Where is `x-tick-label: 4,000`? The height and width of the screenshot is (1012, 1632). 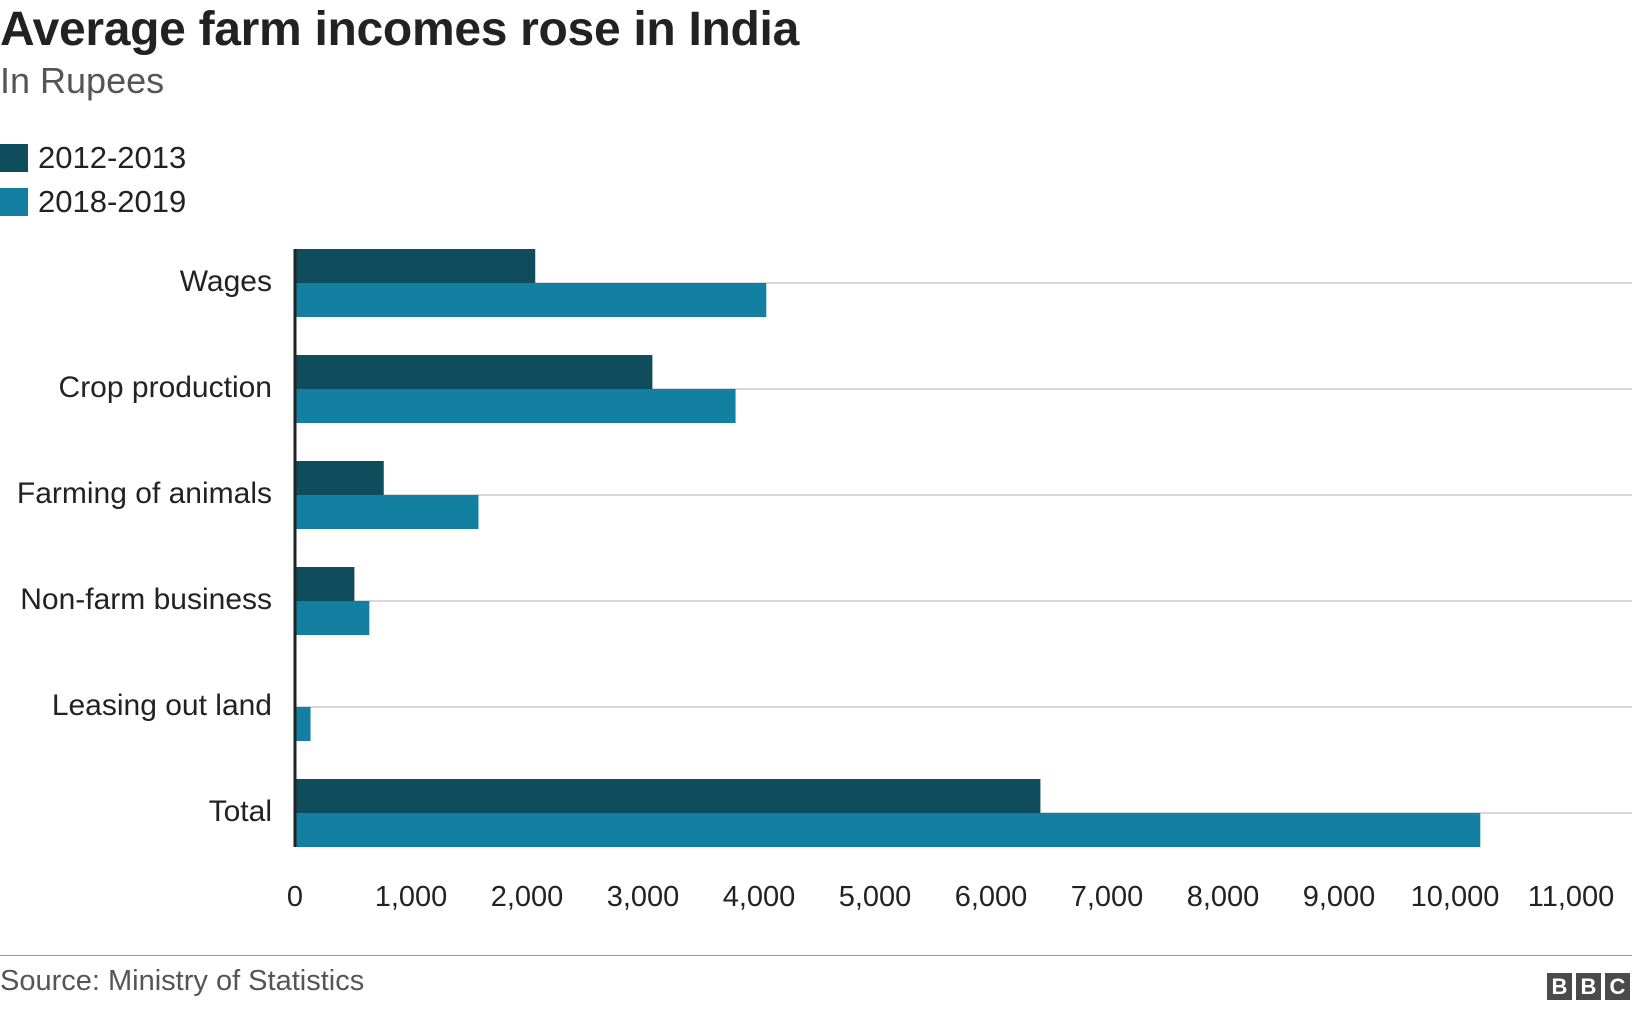
x-tick-label: 4,000 is located at coordinates (759, 897).